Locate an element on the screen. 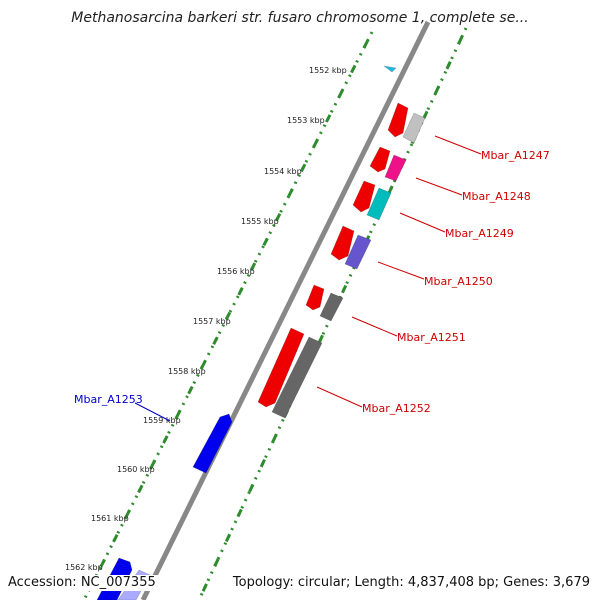 The width and height of the screenshot is (600, 600). kbp-label-1556: 1556 kbp is located at coordinates (236, 271).